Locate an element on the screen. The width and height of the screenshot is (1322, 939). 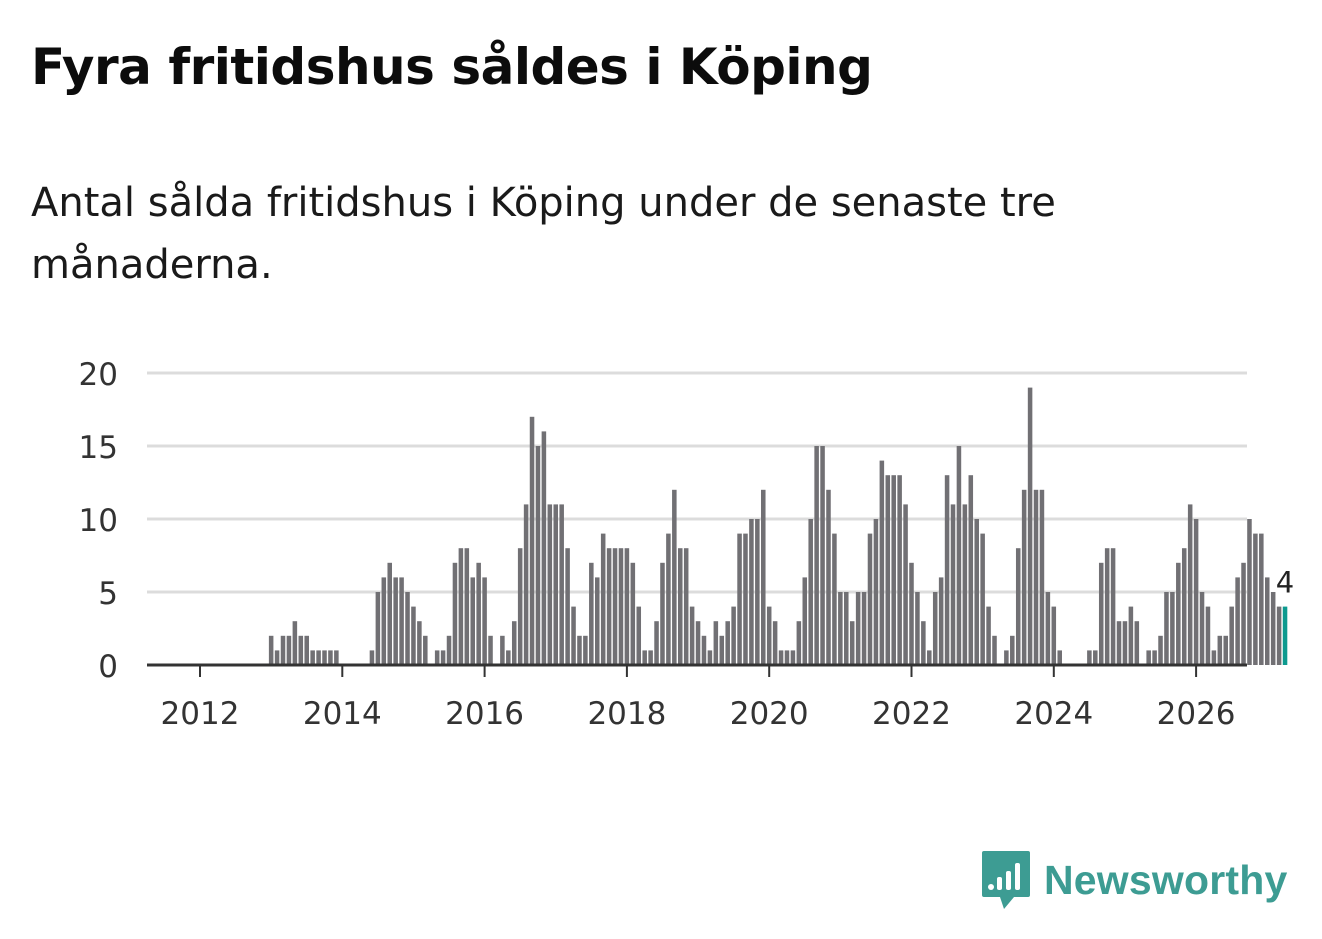
x-tick-label: 2018 is located at coordinates (626, 714).